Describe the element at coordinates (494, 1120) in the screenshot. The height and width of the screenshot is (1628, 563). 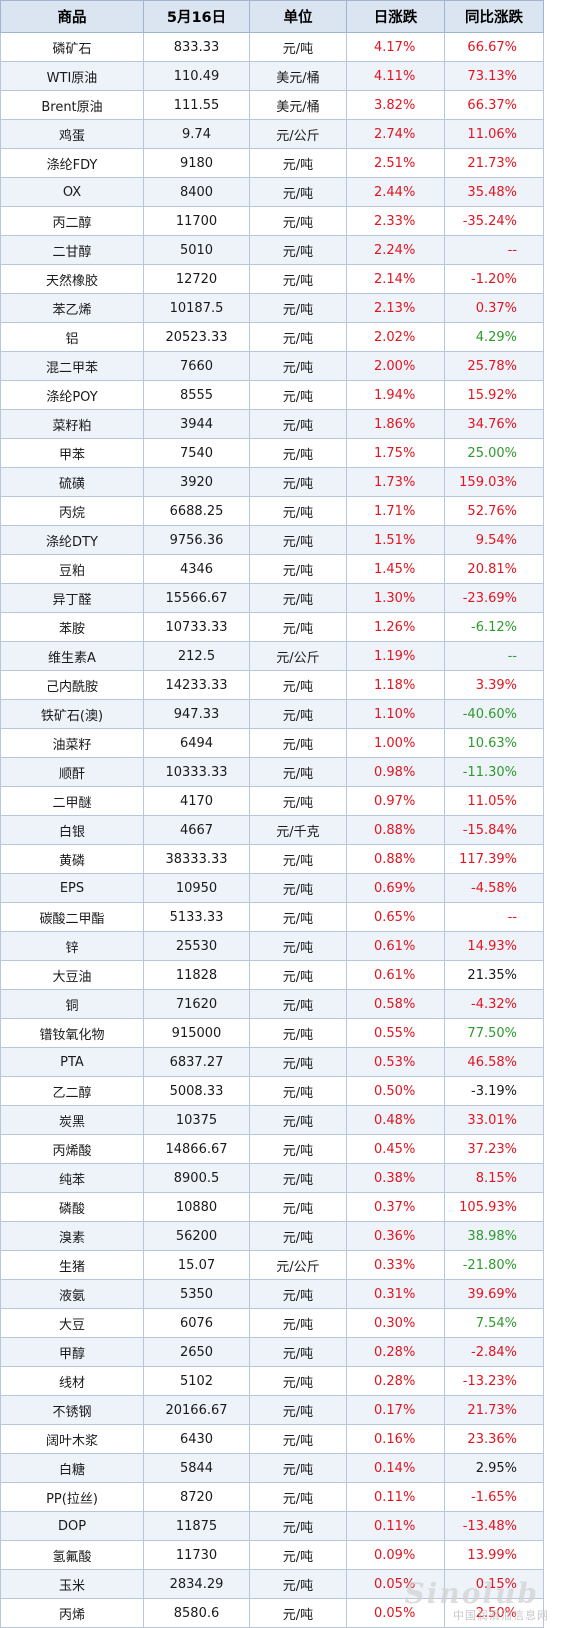
I see `yoy-change-cell: 33.01%` at that location.